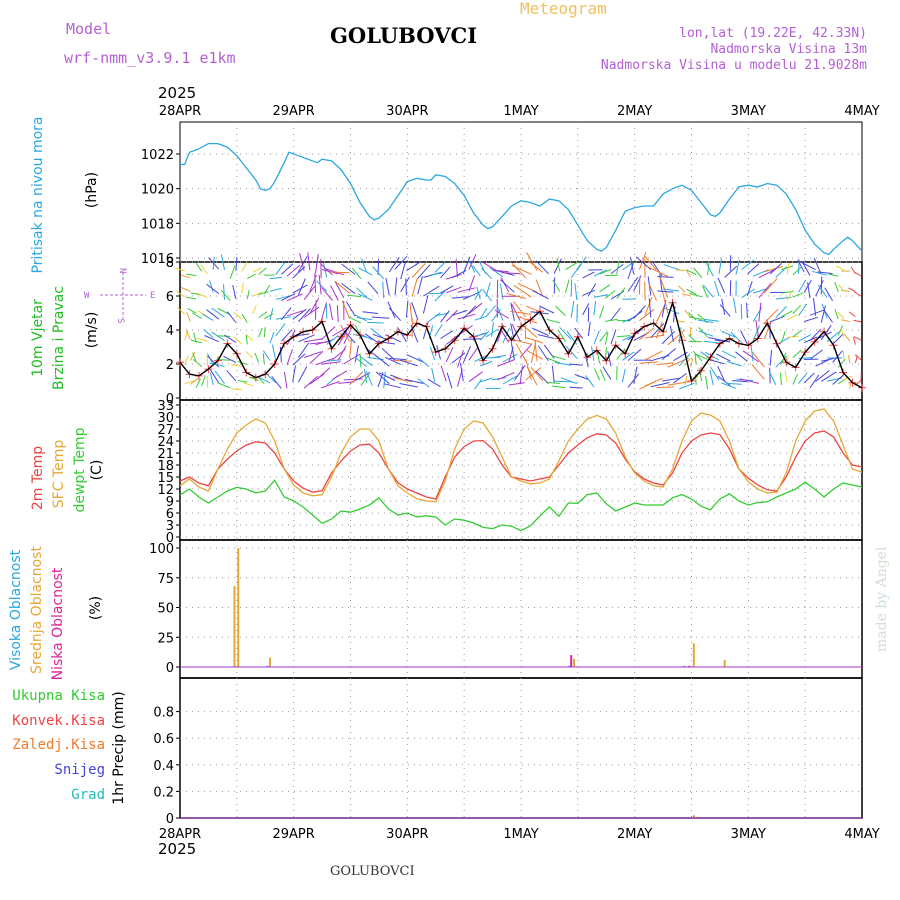 The image size is (900, 900). What do you see at coordinates (563, 9) in the screenshot?
I see `product-title: Meteogram` at bounding box center [563, 9].